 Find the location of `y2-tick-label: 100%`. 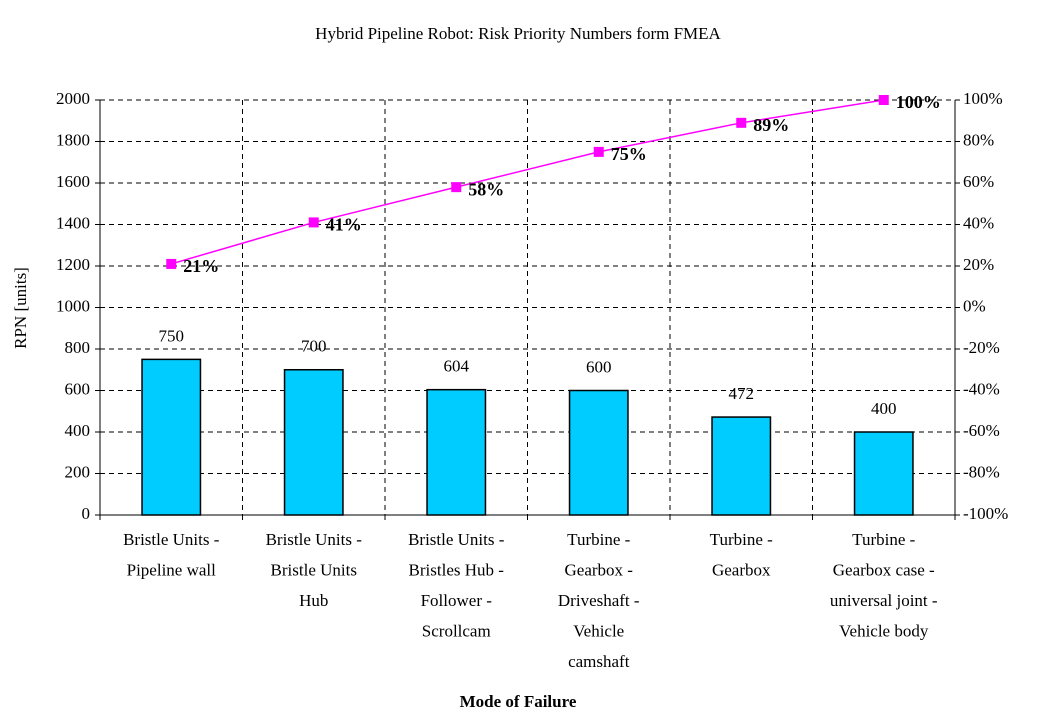

y2-tick-label: 100% is located at coordinates (983, 98).